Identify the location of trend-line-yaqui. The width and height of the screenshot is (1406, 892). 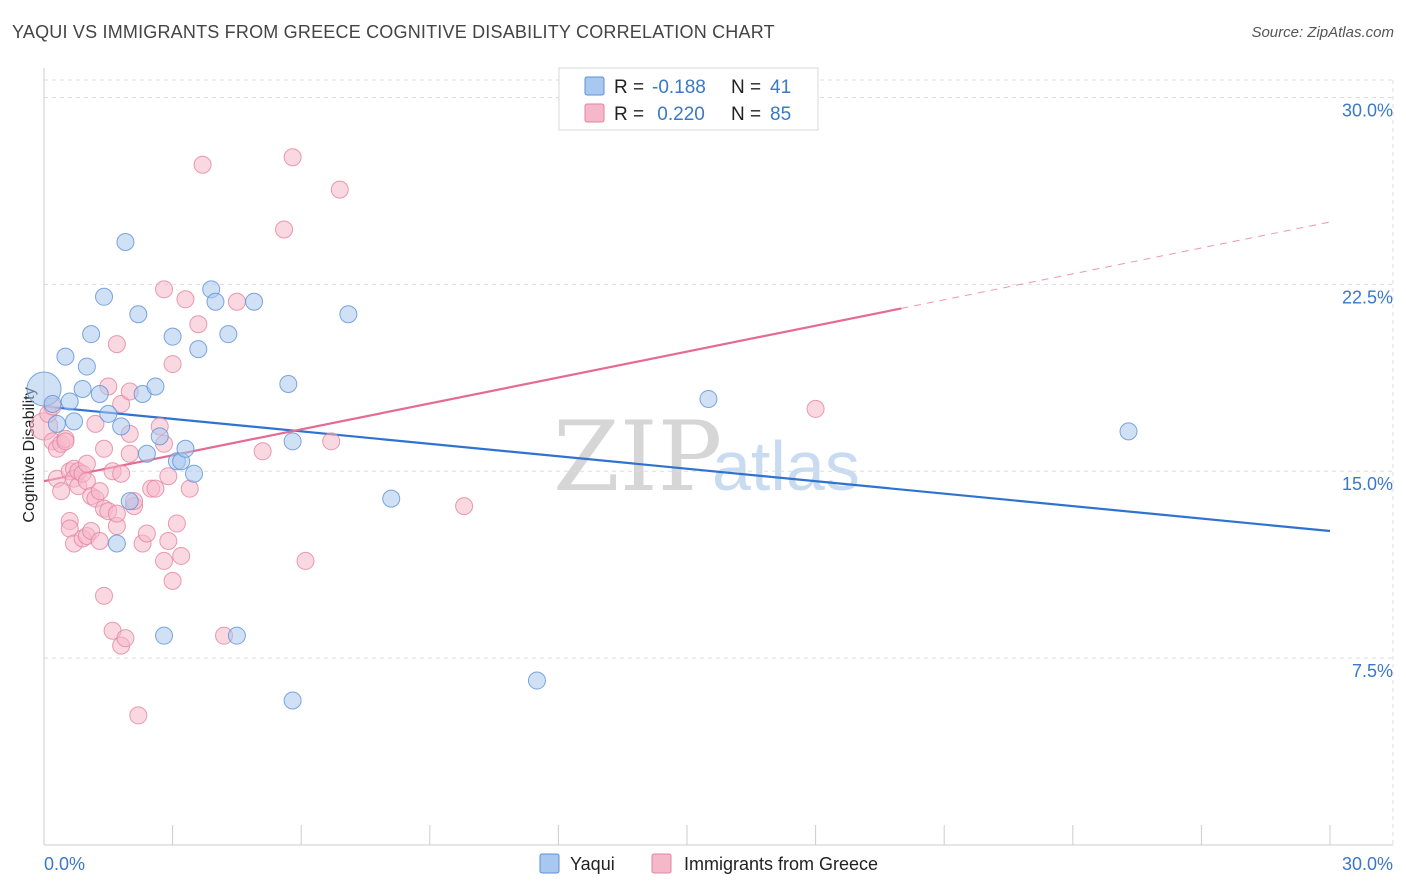
(687, 469).